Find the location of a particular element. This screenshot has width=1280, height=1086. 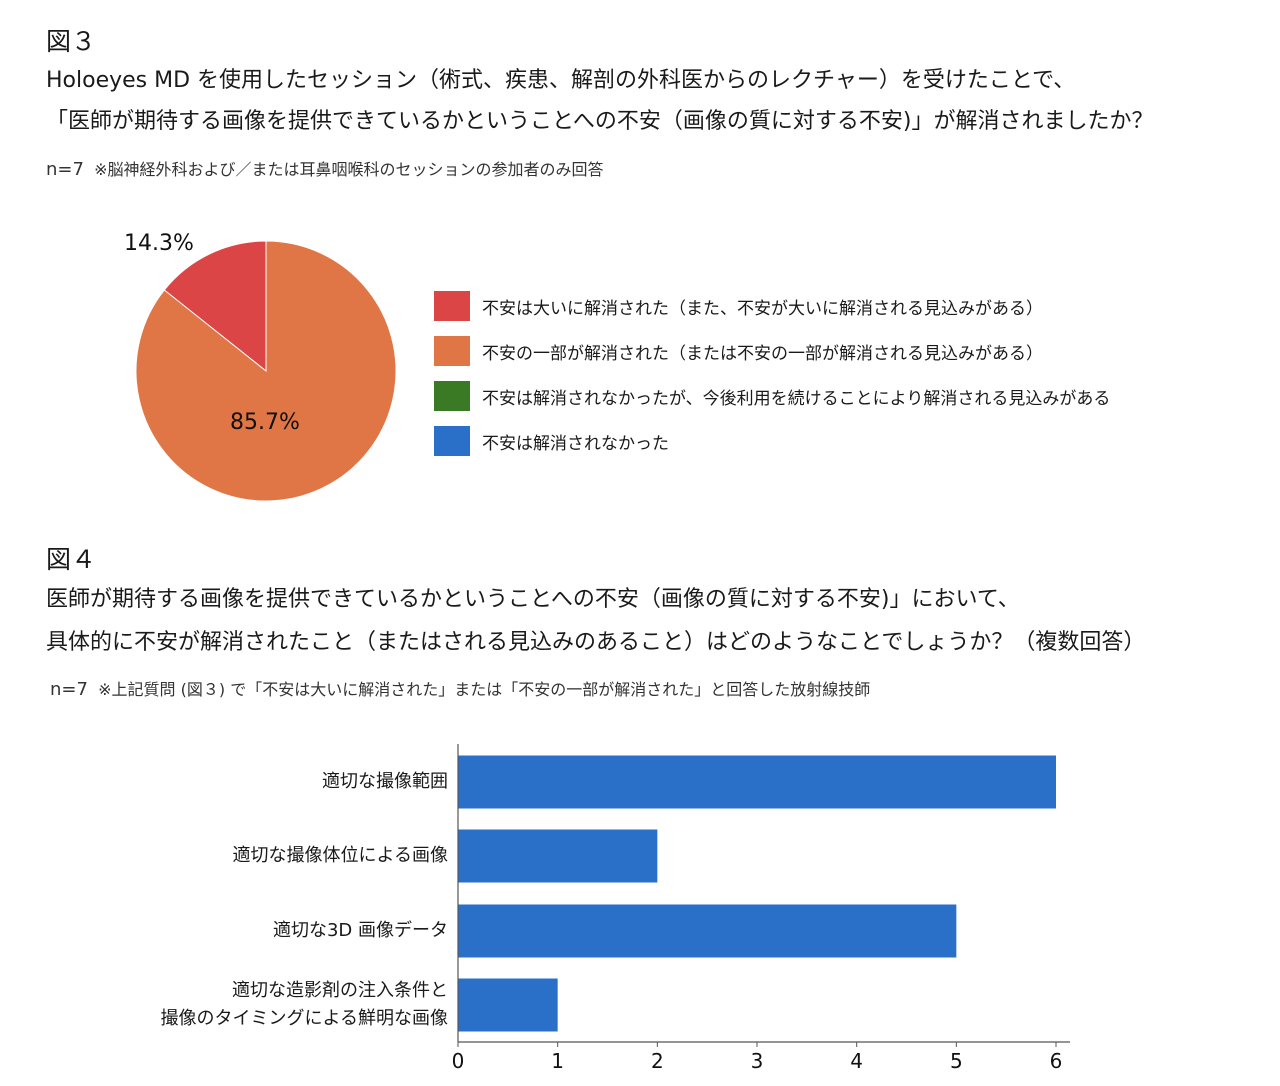

bar-category-label: 適切な3D 画像データ is located at coordinates (360, 930).